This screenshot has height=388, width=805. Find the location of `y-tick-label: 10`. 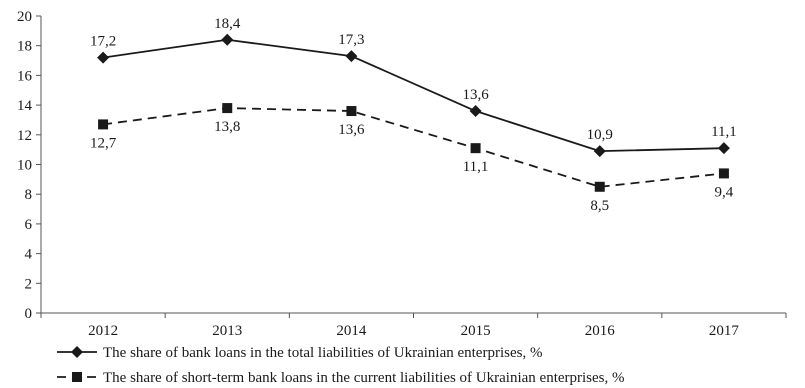

y-tick-label: 10 is located at coordinates (24, 166).